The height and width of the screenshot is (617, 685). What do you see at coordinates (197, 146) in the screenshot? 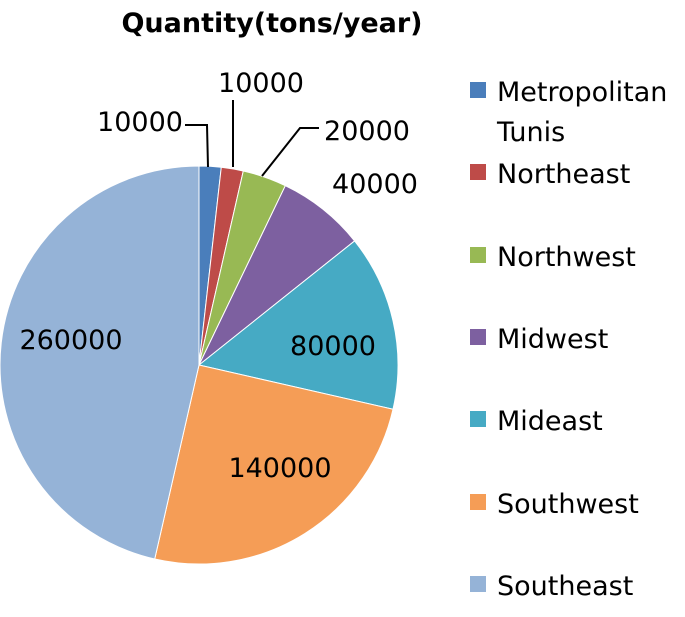
I see `leader-line-metropolitan-tunis` at bounding box center [197, 146].